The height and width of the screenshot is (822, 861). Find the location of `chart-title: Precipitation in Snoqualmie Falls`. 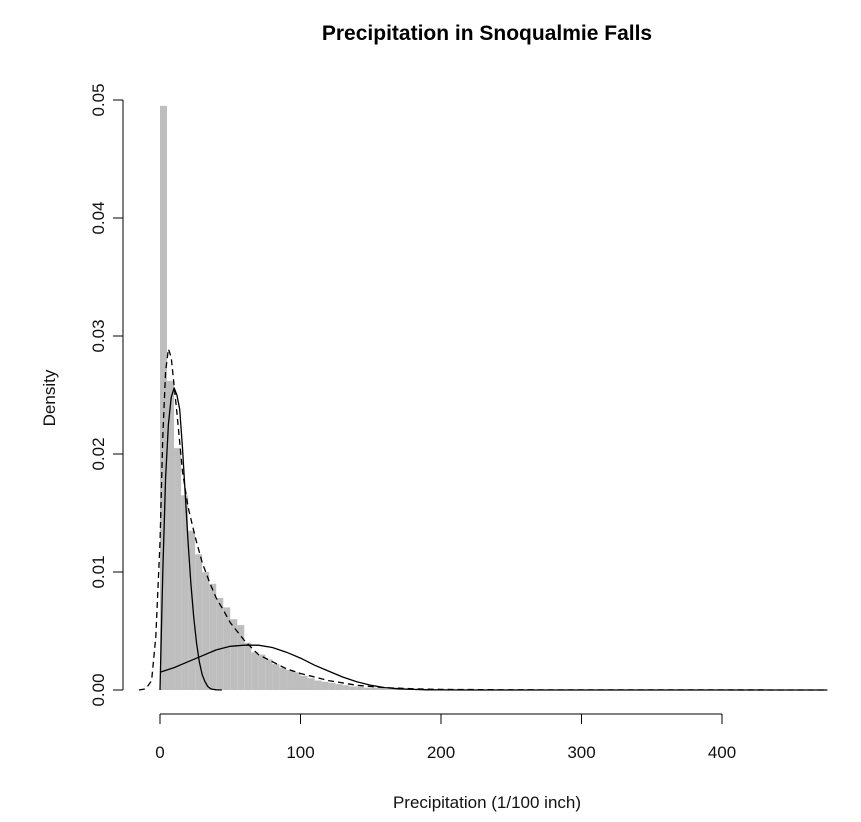

chart-title: Precipitation in Snoqualmie Falls is located at coordinates (487, 33).